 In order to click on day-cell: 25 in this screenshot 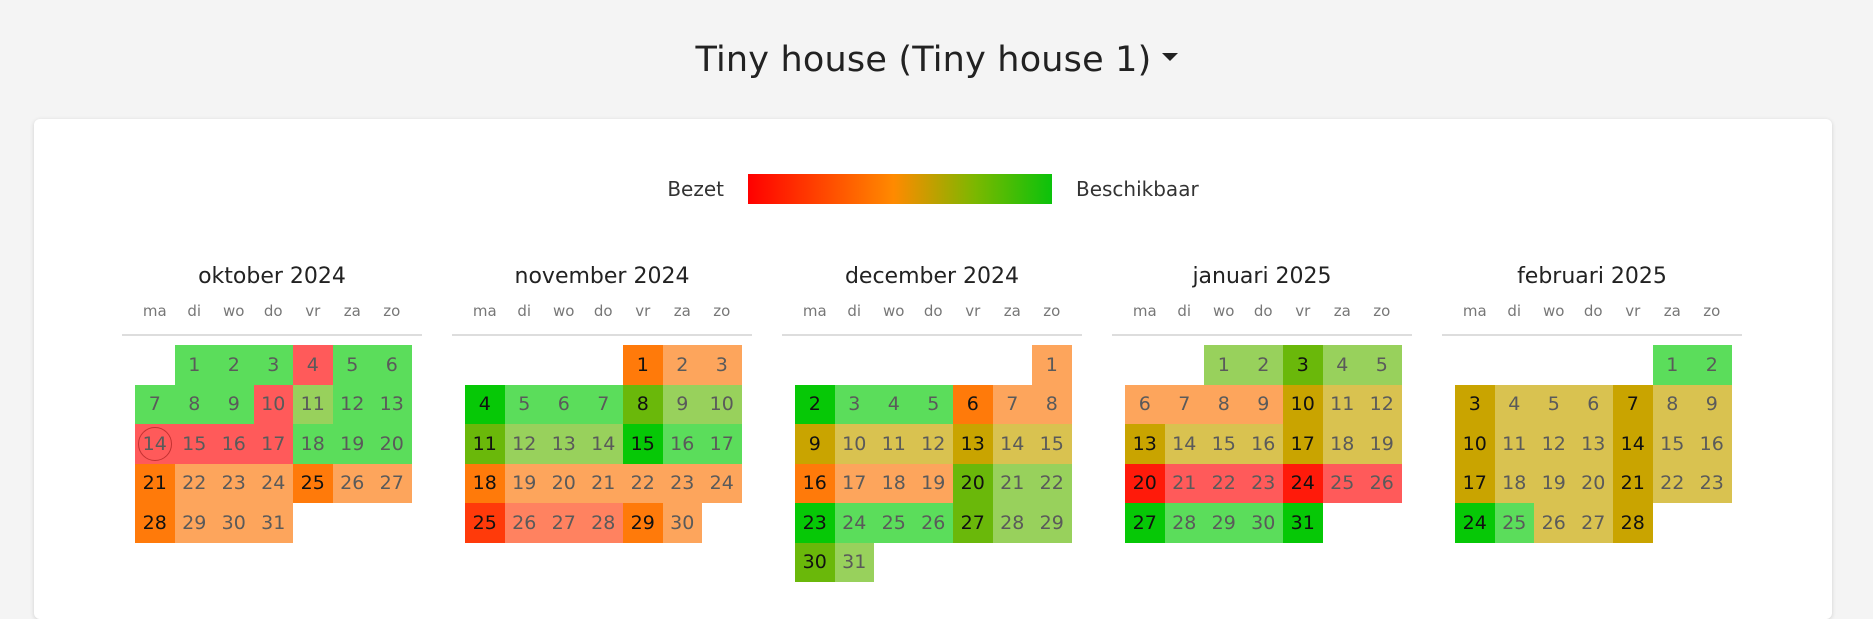, I will do `click(485, 523)`.